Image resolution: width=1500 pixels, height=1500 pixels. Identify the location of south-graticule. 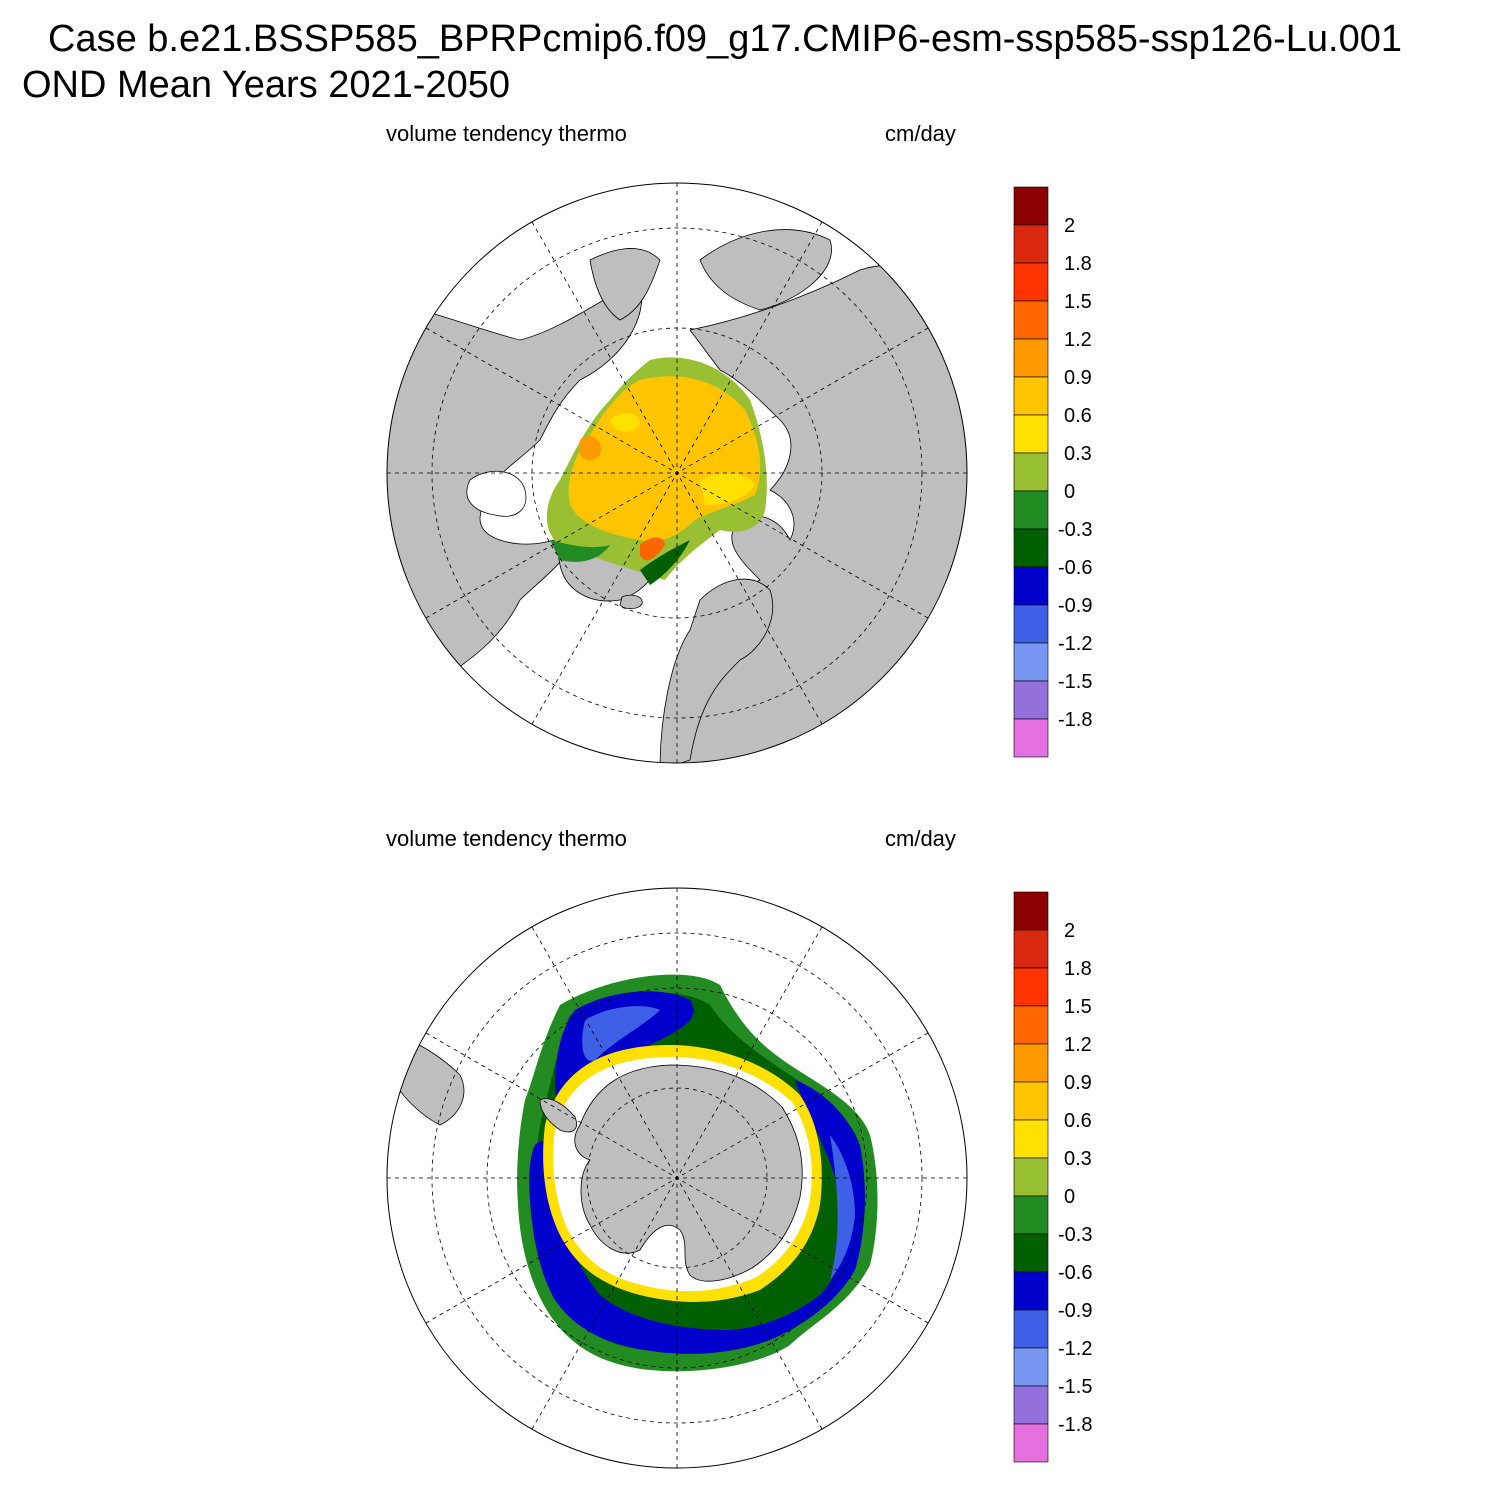
(677, 1178).